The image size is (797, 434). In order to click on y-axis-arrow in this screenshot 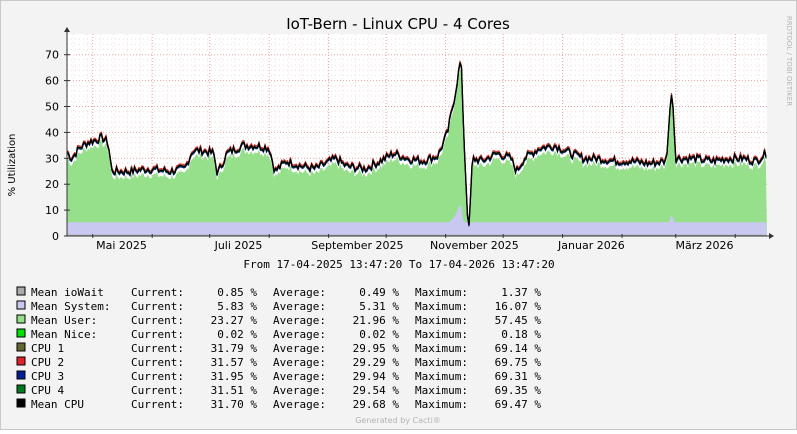, I will do `click(67, 29)`.